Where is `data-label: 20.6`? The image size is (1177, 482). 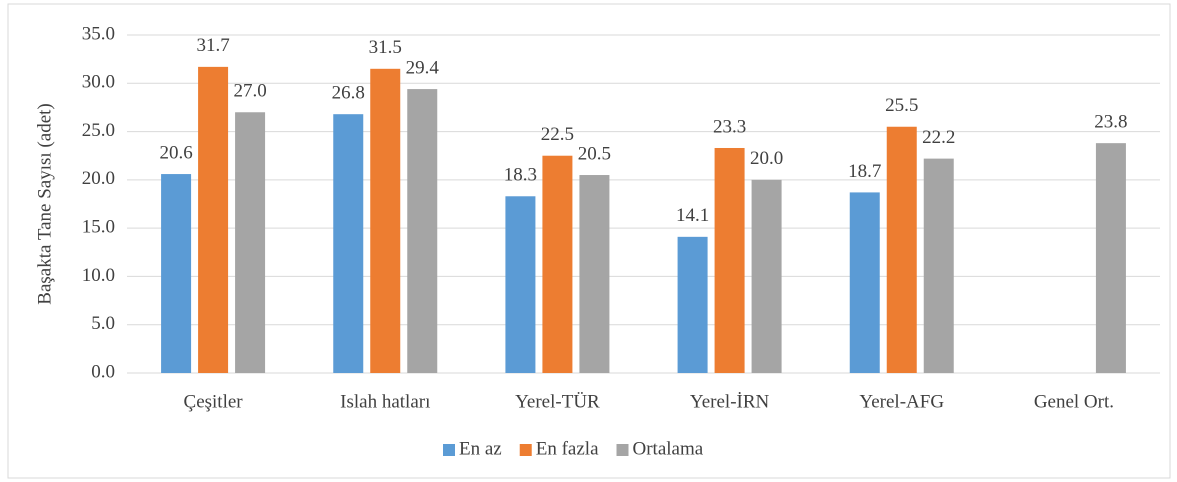 data-label: 20.6 is located at coordinates (175, 152).